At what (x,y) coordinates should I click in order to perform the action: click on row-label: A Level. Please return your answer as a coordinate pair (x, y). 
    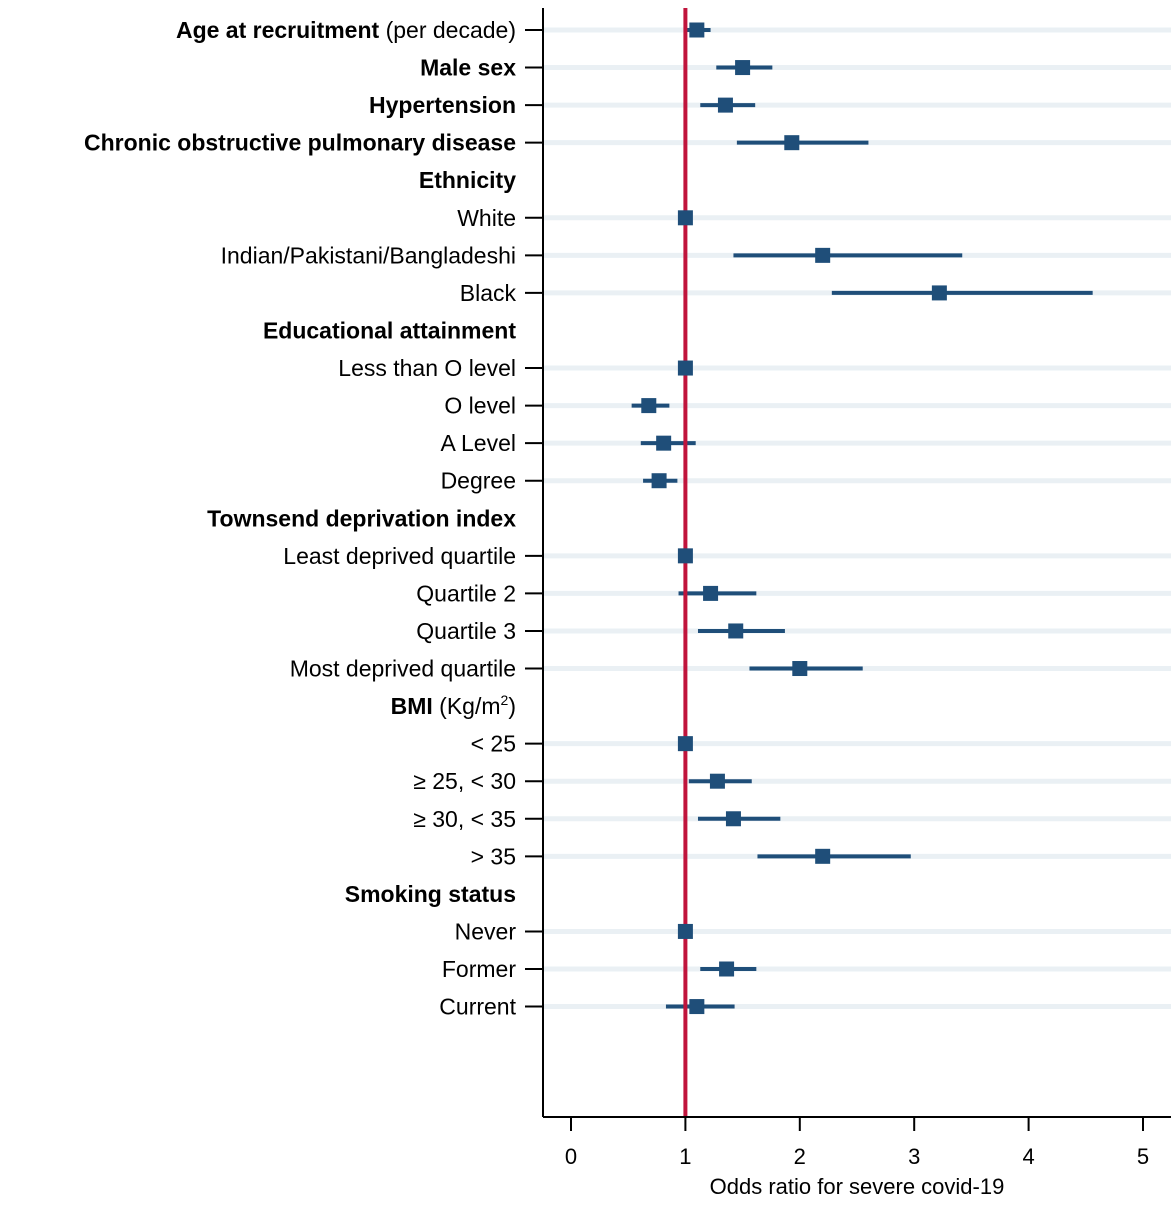
    Looking at the image, I should click on (478, 443).